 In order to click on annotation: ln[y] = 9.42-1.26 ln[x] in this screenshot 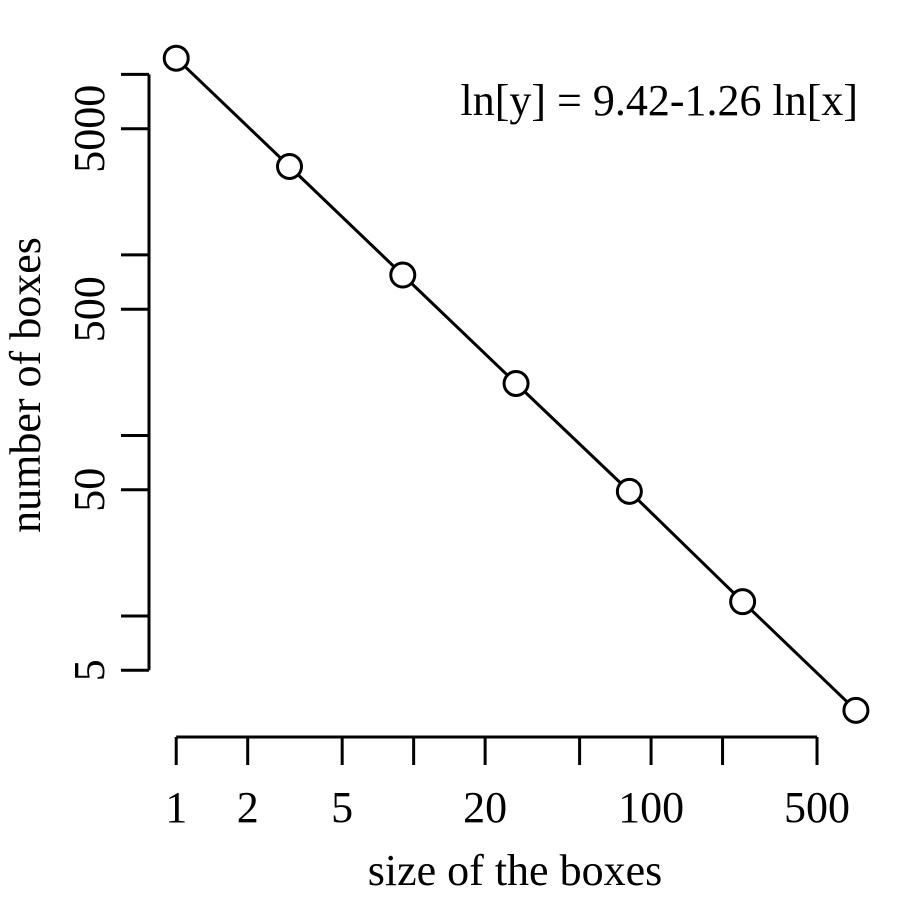, I will do `click(659, 100)`.